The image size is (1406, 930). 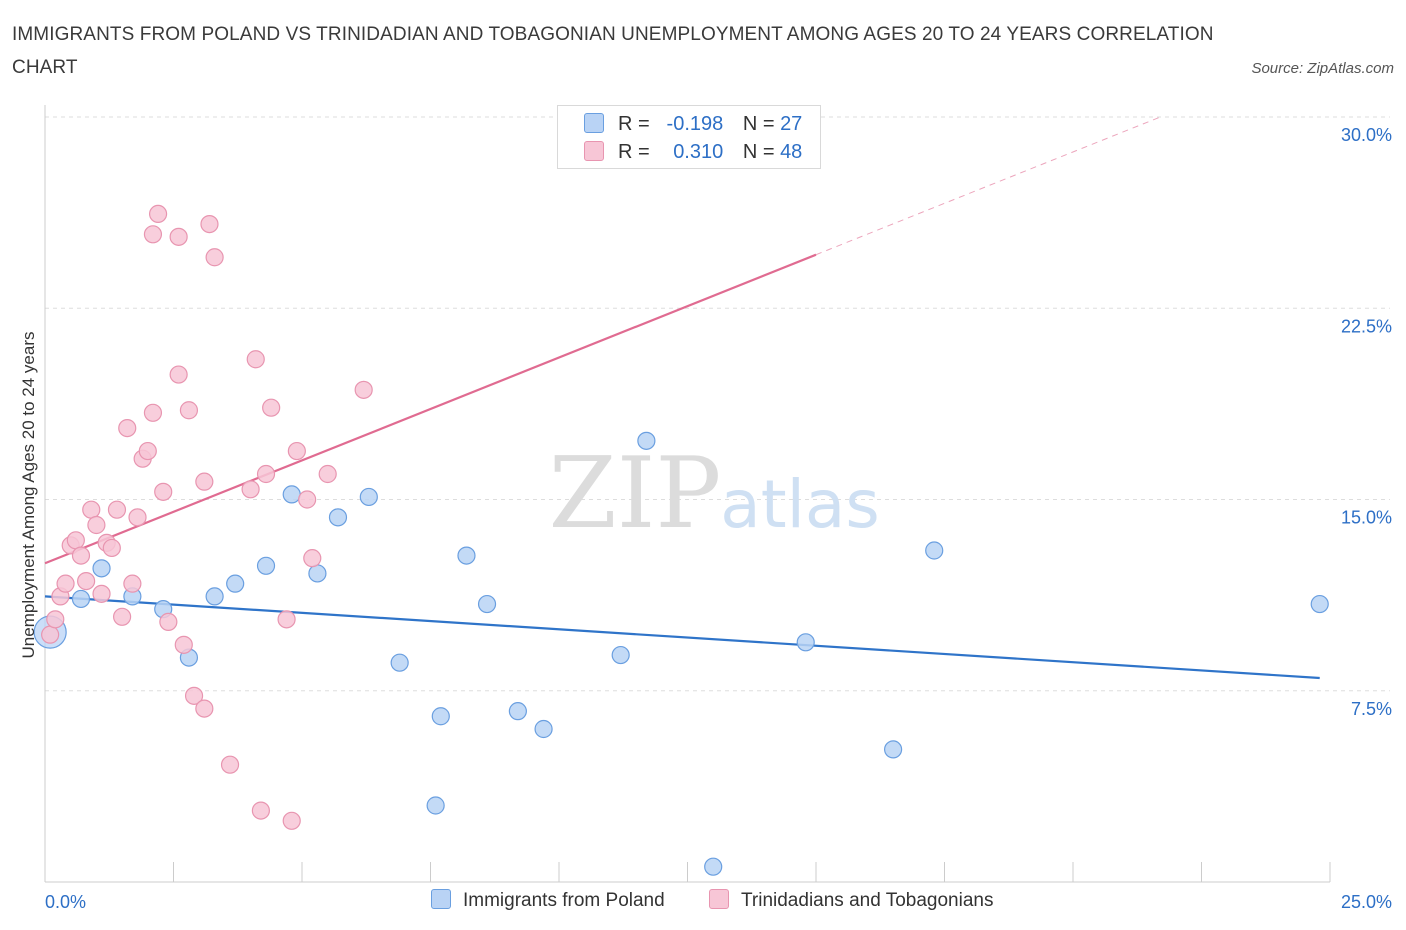 I want to click on chart-source: Source: ZipAtlas.com, so click(x=1322, y=68).